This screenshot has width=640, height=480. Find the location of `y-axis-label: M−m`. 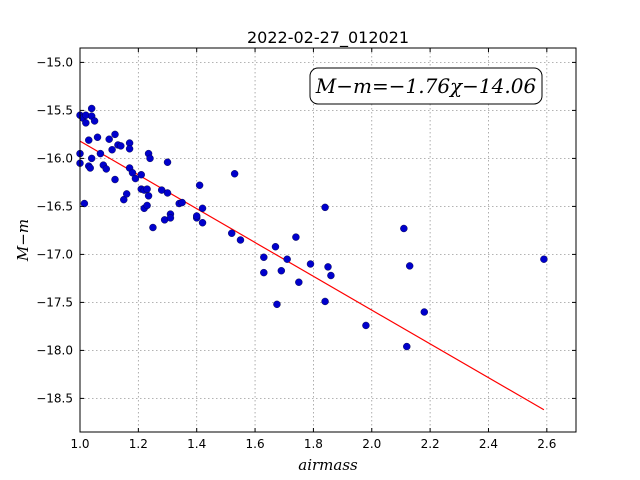

y-axis-label: M−m is located at coordinates (23, 240).